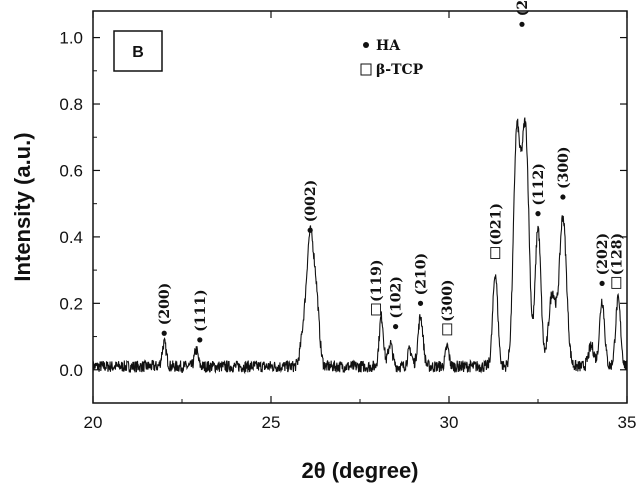 This screenshot has height=487, width=640. I want to click on y-tick-label: 0.8, so click(71, 104).